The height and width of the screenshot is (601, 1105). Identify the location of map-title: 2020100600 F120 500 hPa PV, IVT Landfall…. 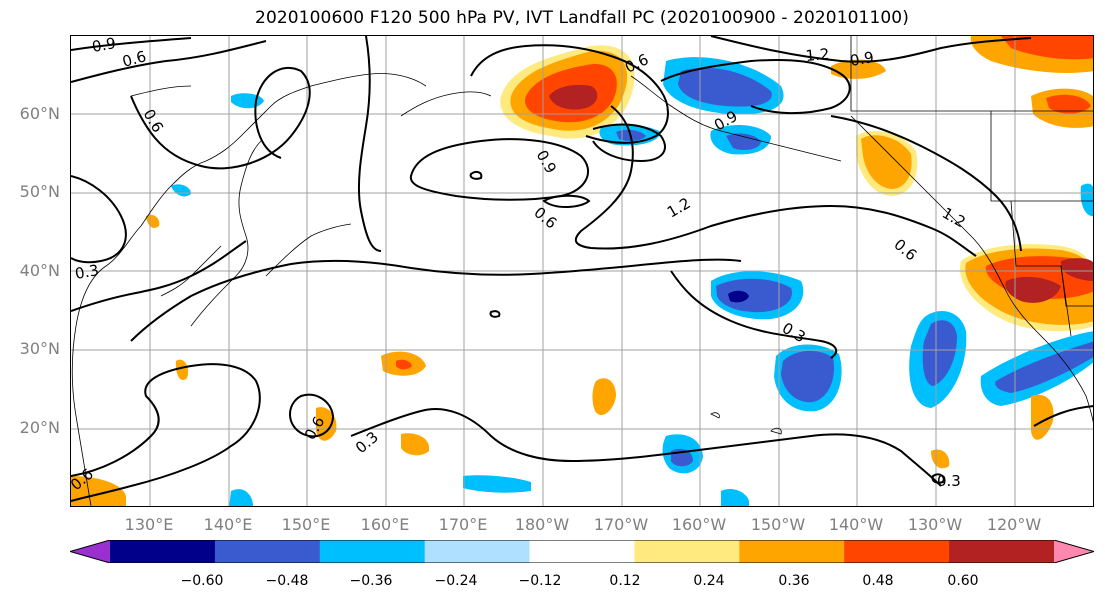
(582, 18).